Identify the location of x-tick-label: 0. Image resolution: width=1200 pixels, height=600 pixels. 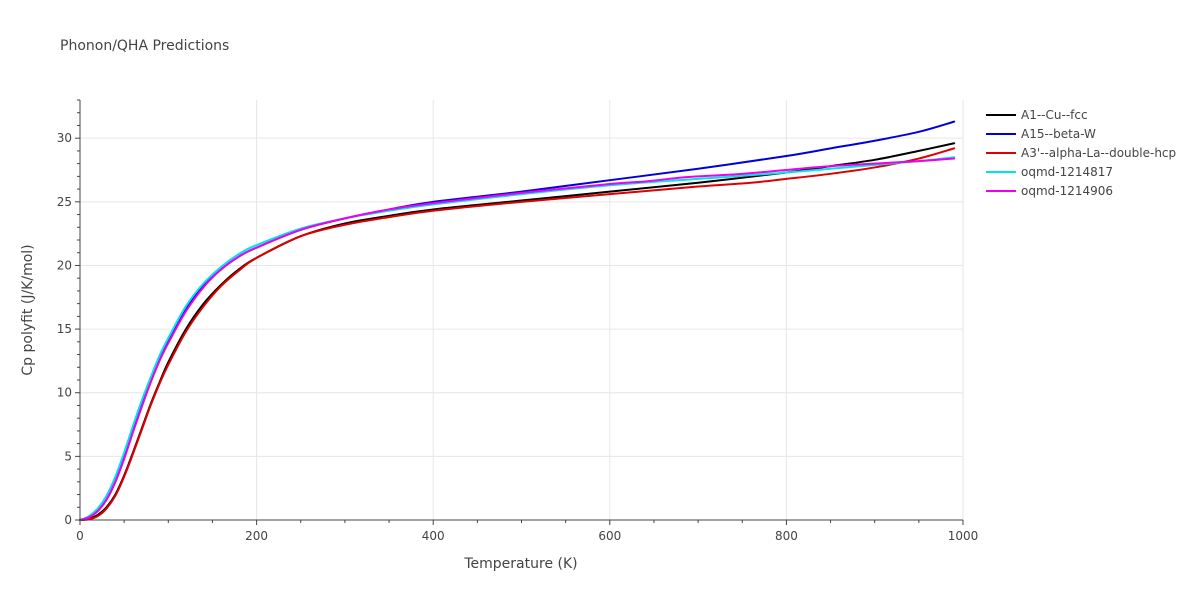
(80, 536).